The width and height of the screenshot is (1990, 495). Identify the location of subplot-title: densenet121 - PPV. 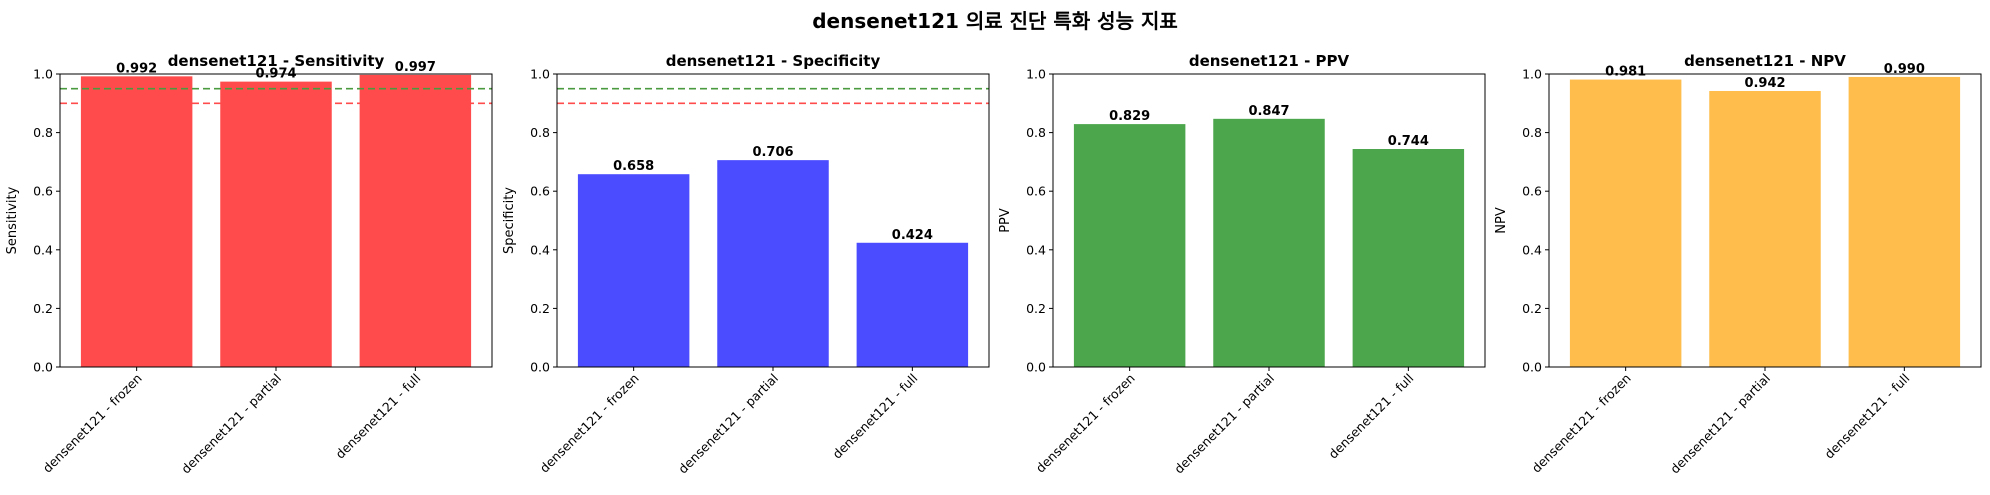
(1269, 61).